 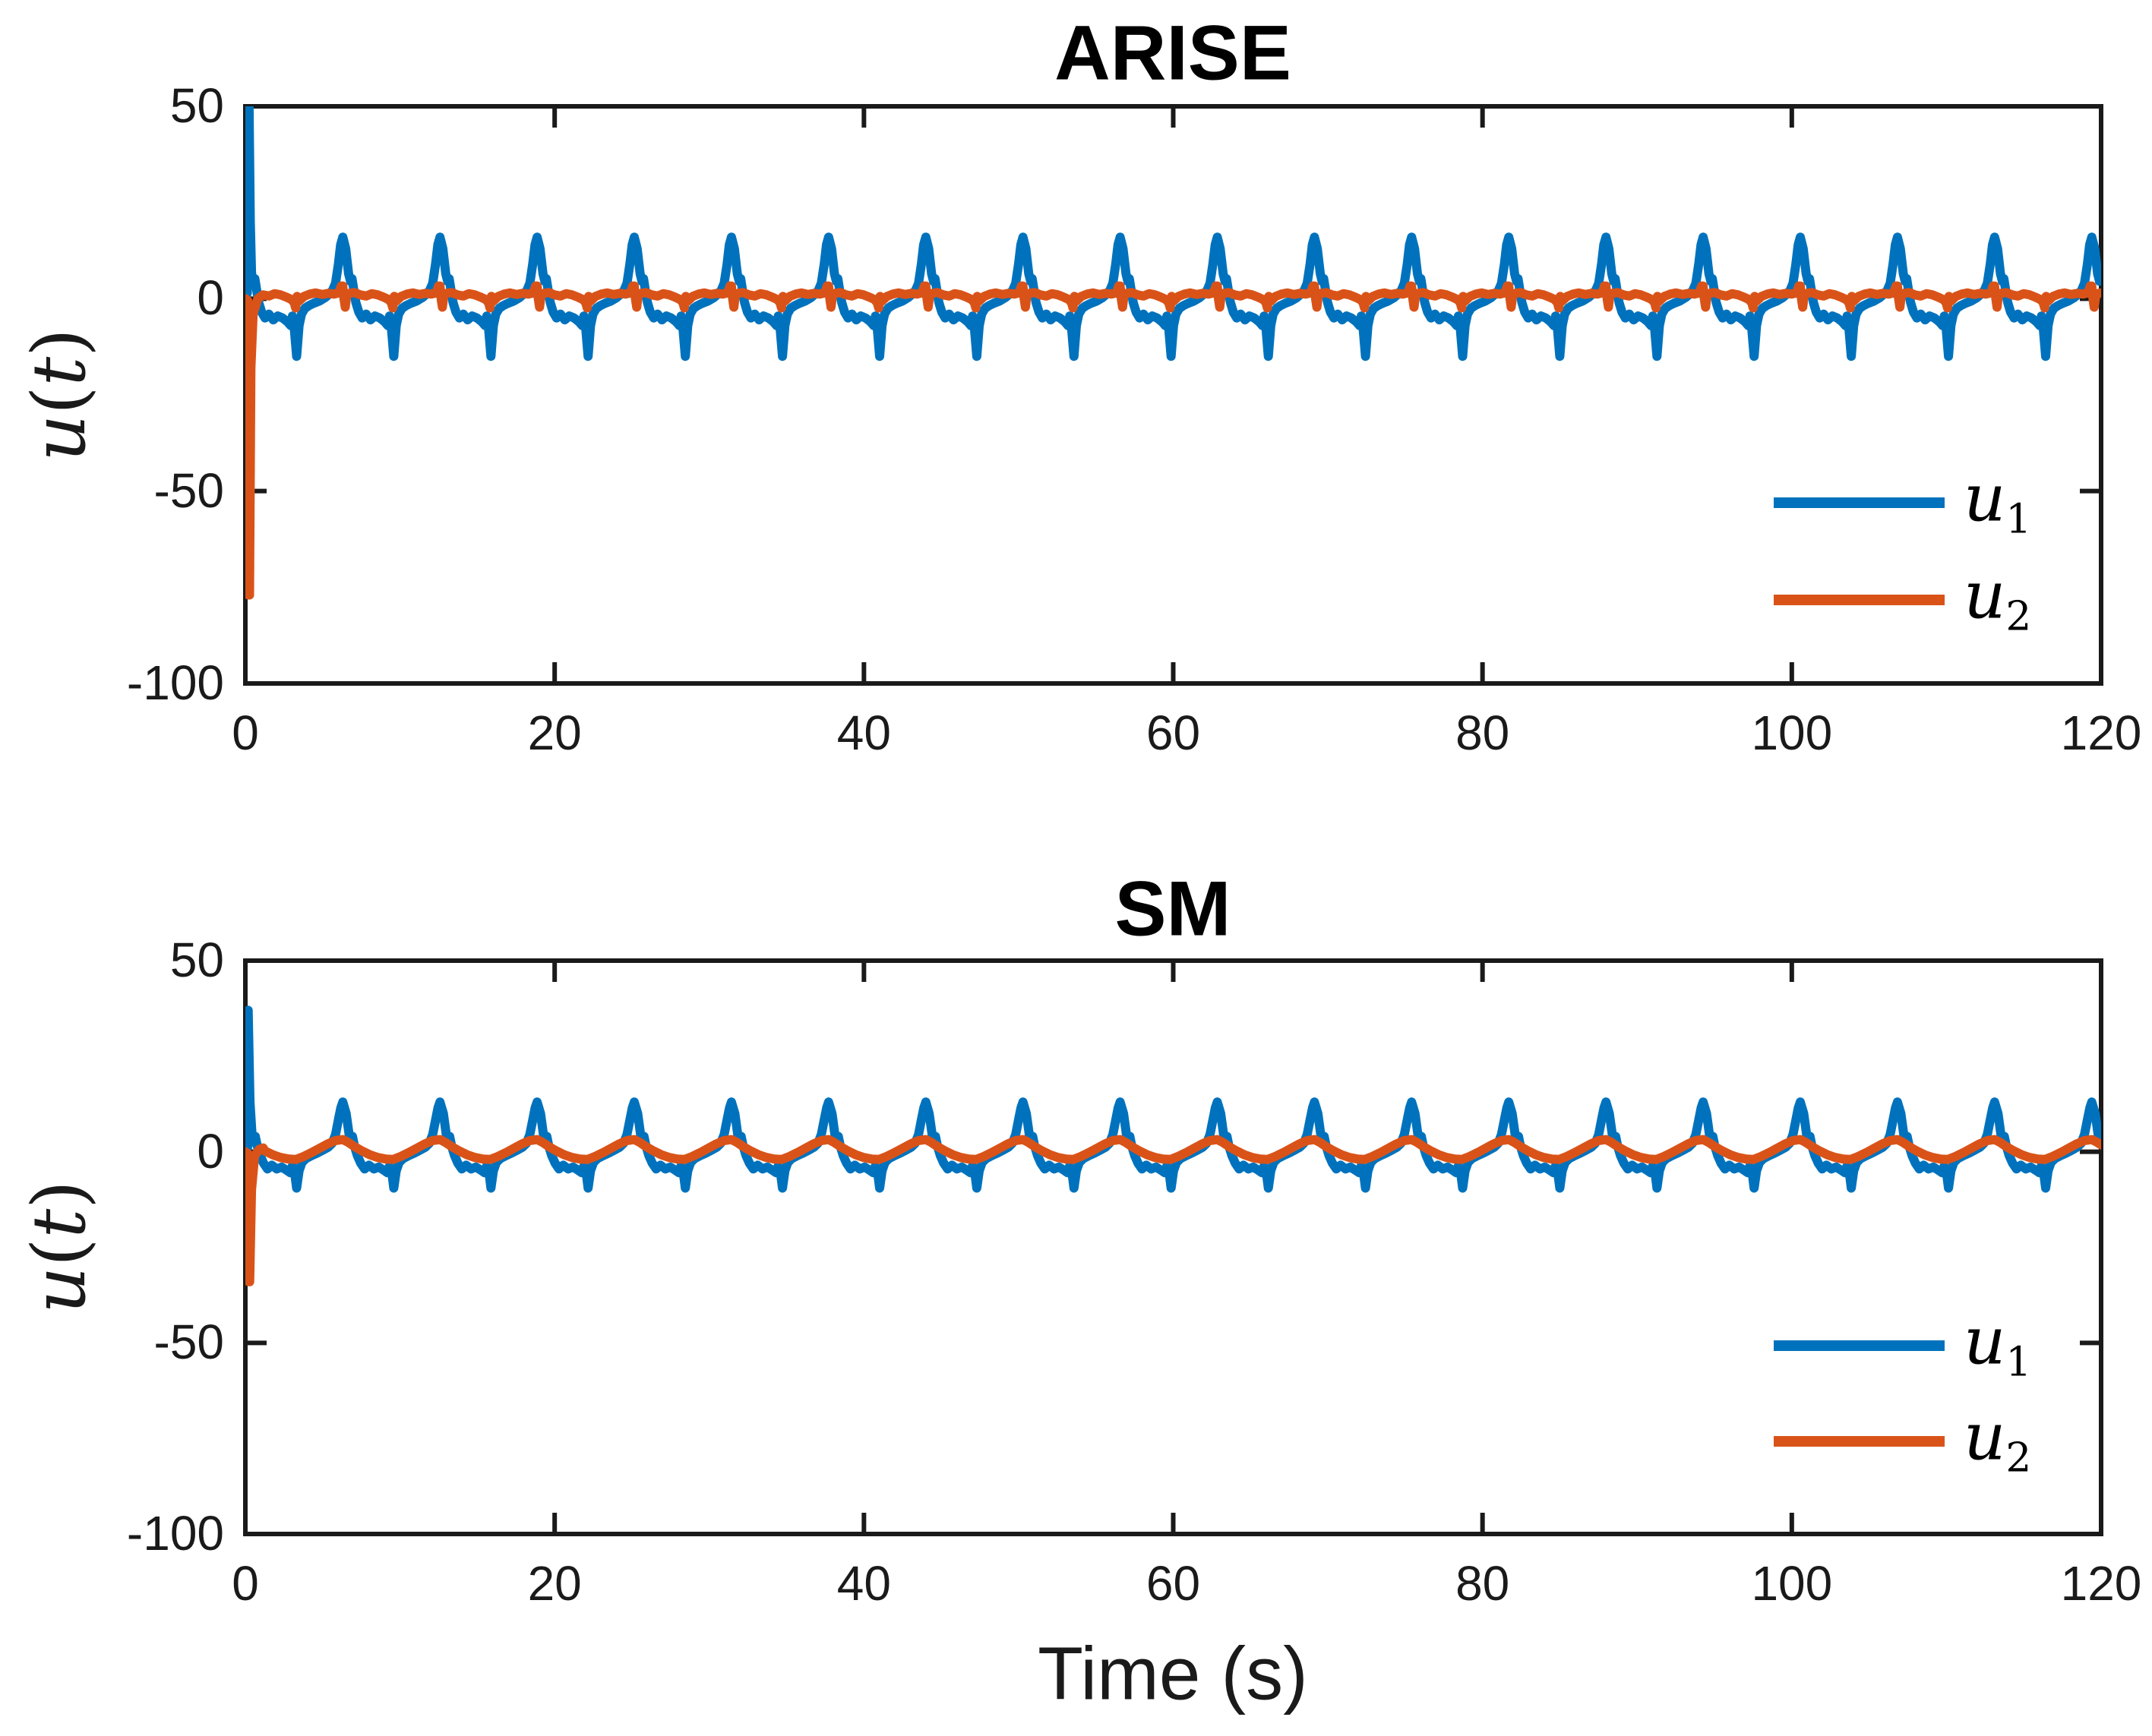 What do you see at coordinates (59, 395) in the screenshot?
I see `subplot1-y-axis-label: u(t)` at bounding box center [59, 395].